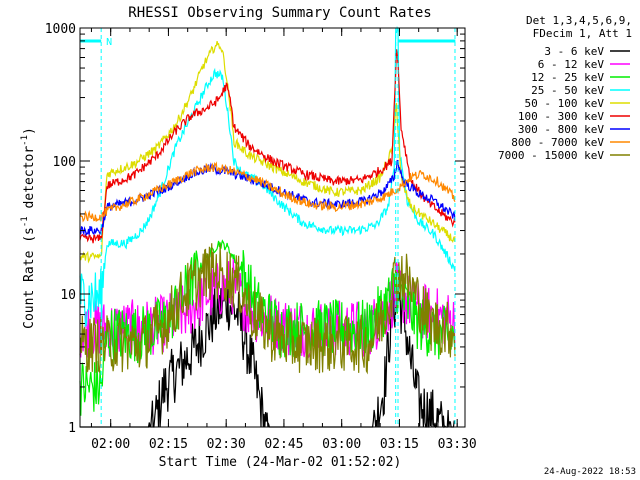 The height and width of the screenshot is (480, 640). Describe the element at coordinates (68, 295) in the screenshot. I see `y-tick-label: 10` at that location.